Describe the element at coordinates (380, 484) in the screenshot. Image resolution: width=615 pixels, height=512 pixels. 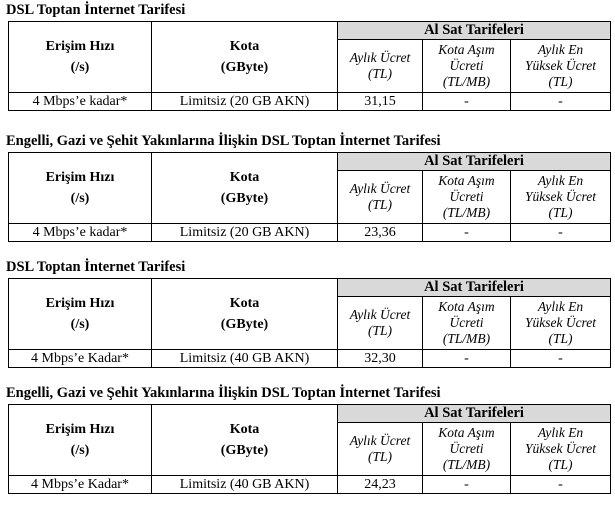
I see `monthly-fee-cell: 24,23` at that location.